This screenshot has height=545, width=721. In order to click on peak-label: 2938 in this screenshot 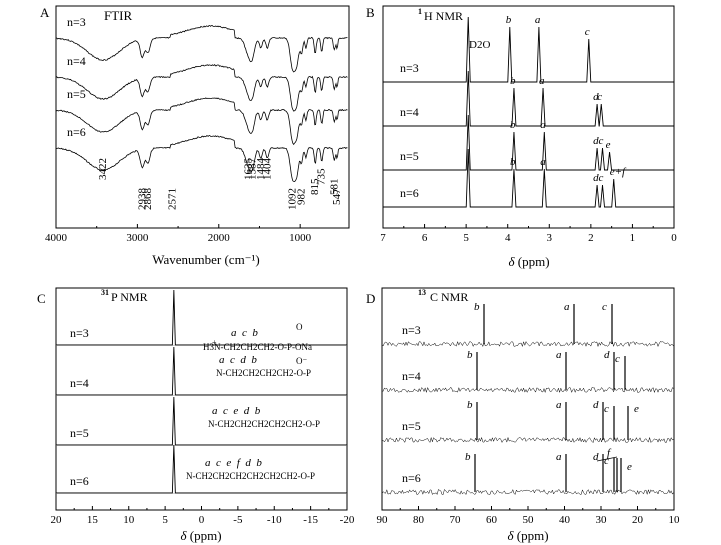, I will do `click(142, 199)`.